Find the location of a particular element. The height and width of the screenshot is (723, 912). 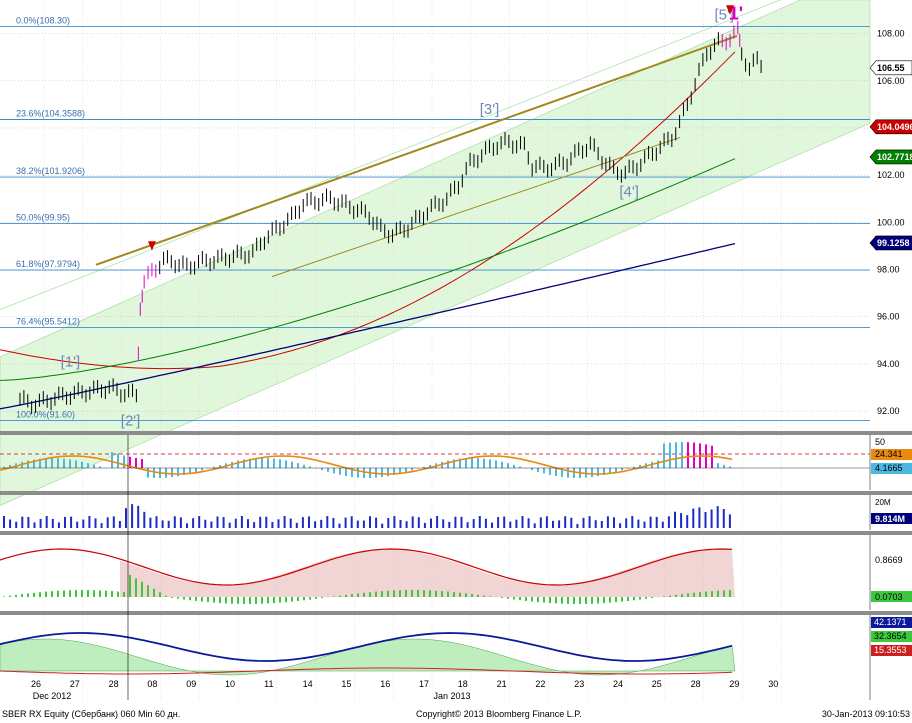

x-tick-label: 15 is located at coordinates (346, 684).